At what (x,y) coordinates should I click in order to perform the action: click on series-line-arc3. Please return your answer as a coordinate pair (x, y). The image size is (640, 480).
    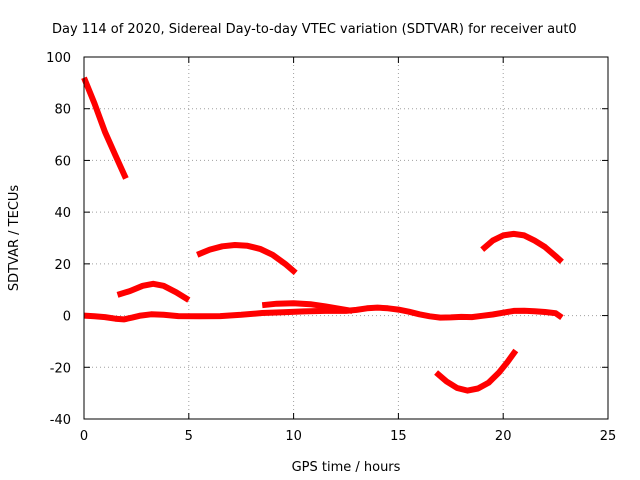
    Looking at the image, I should click on (247, 259).